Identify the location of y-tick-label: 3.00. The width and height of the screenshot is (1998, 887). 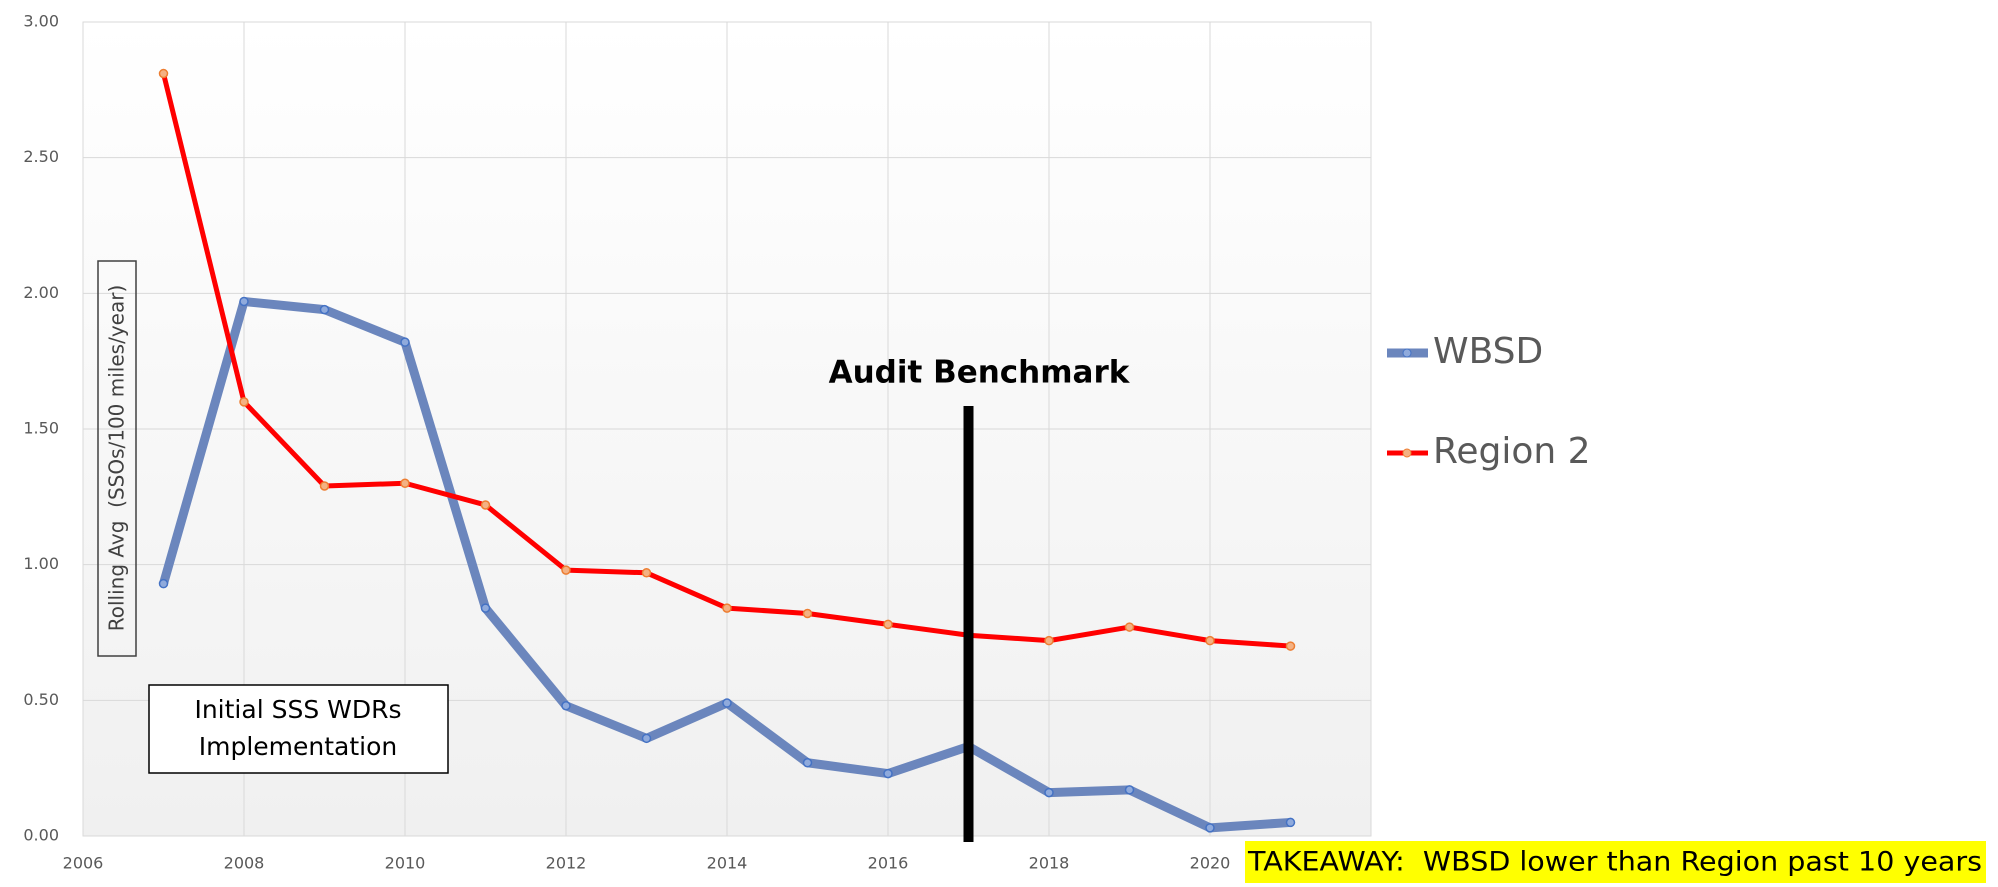
(41, 21).